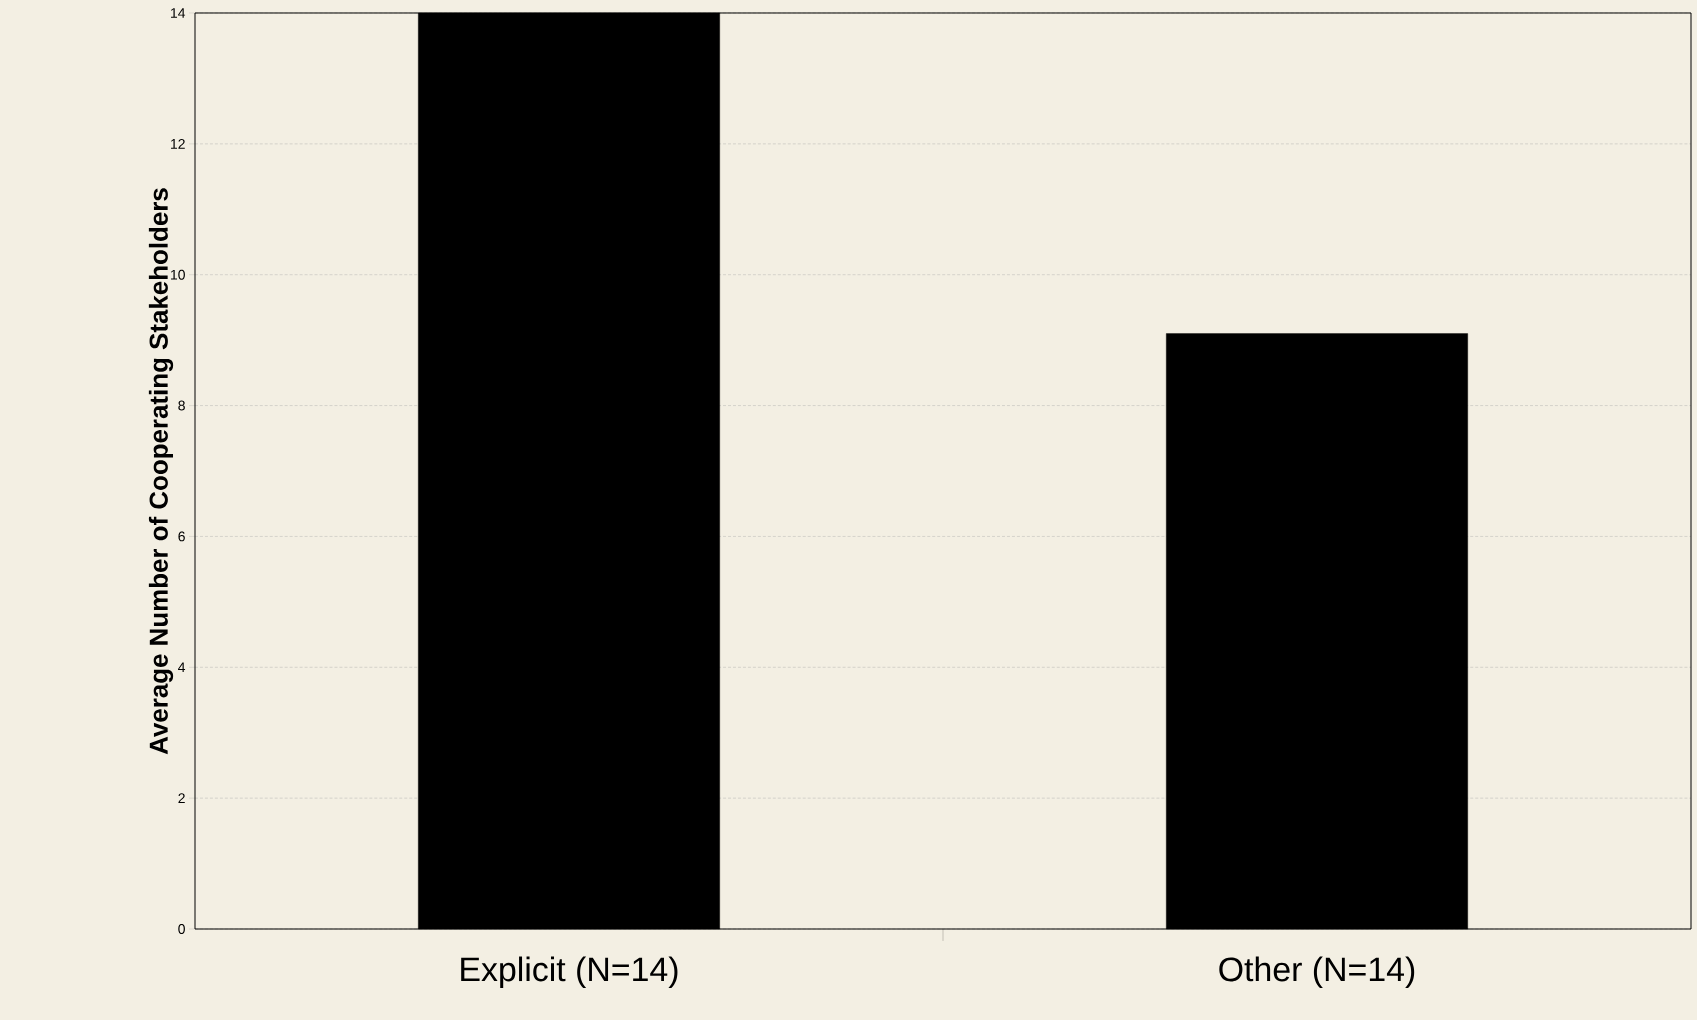 This screenshot has width=1697, height=1020. I want to click on y-tick-label: 14, so click(178, 13).